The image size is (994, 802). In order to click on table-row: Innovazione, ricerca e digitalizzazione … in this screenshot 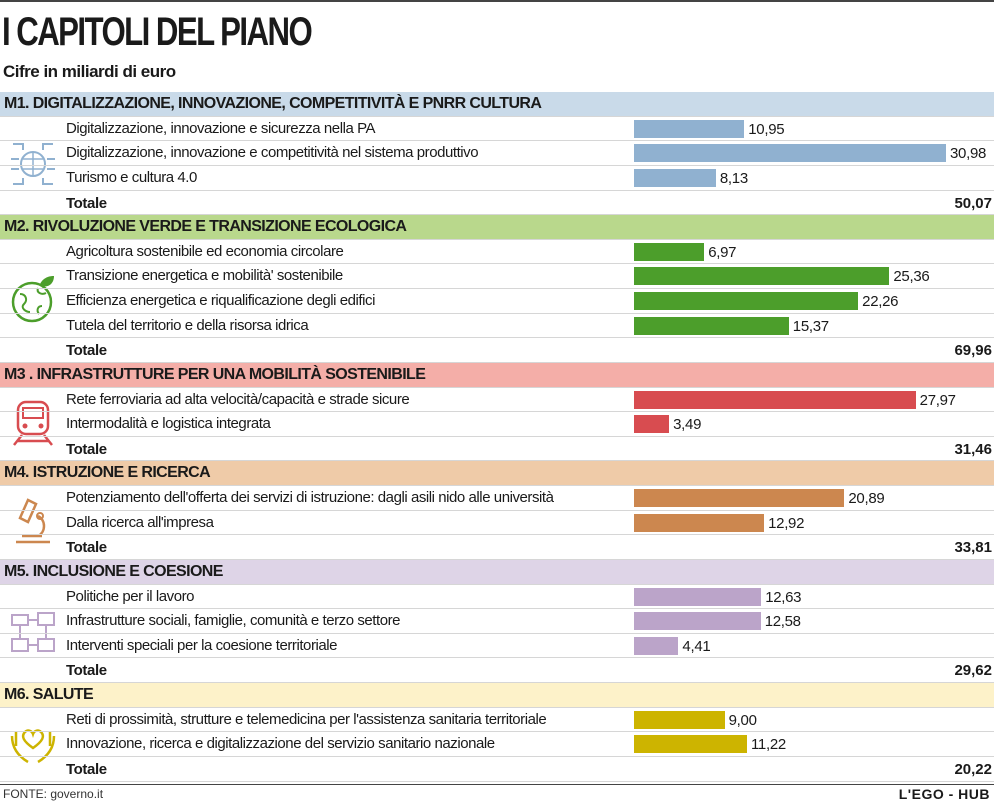, I will do `click(497, 744)`.